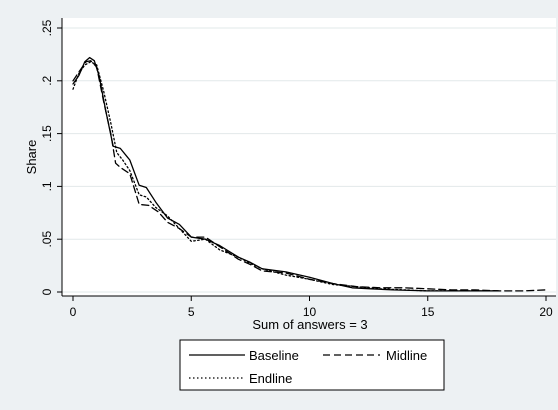 This screenshot has height=410, width=558. Describe the element at coordinates (191, 312) in the screenshot. I see `x-tick-label: 5` at that location.